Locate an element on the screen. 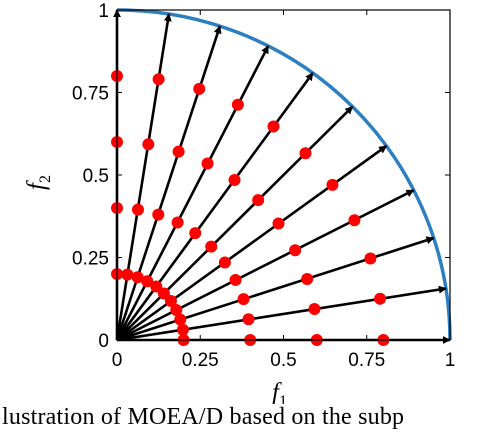 The image size is (478, 438). x-tick-label-1: 0.25 is located at coordinates (200, 360).